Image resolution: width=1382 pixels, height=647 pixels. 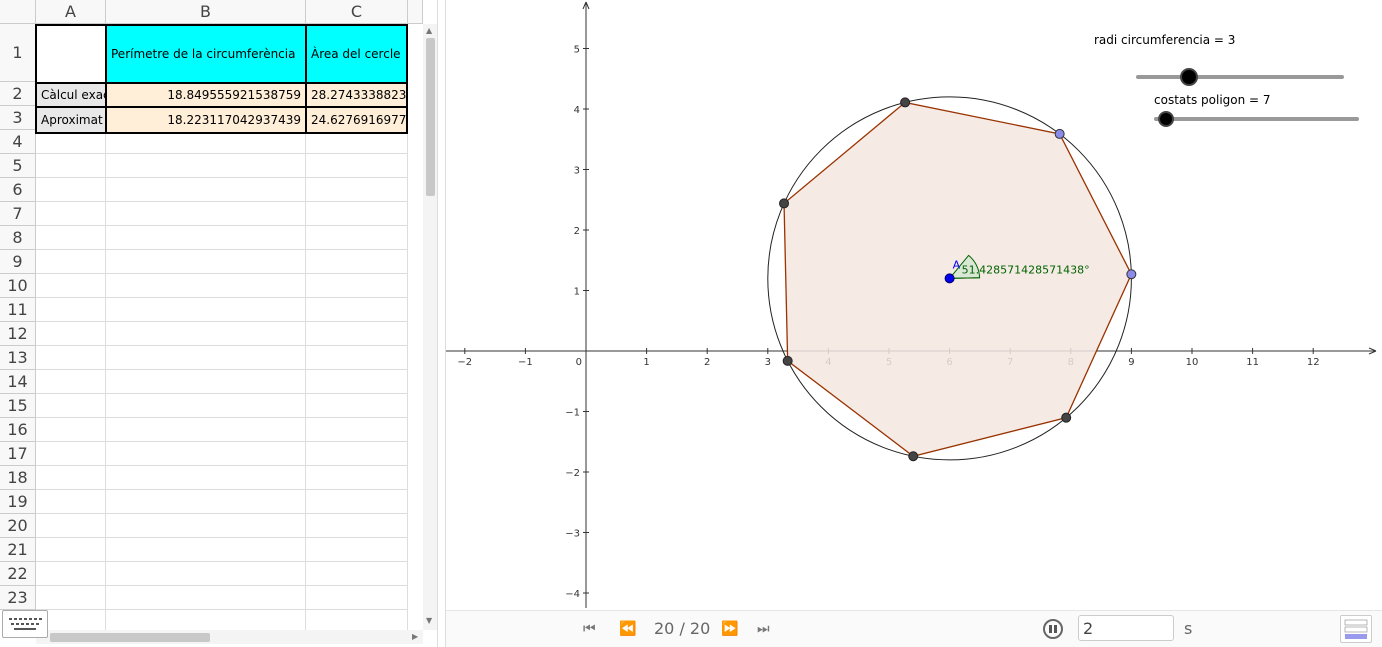 I want to click on cell-c2: 28.274333882308, so click(x=356, y=95).